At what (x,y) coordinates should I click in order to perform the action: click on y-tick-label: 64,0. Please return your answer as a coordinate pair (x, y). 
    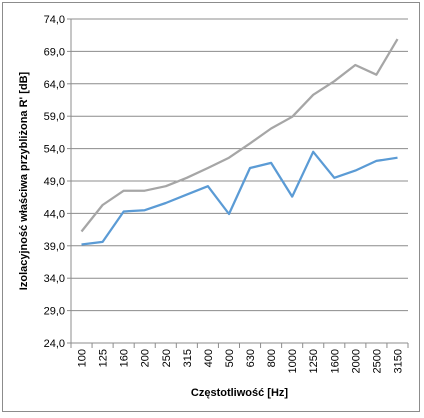
    Looking at the image, I should click on (54, 85).